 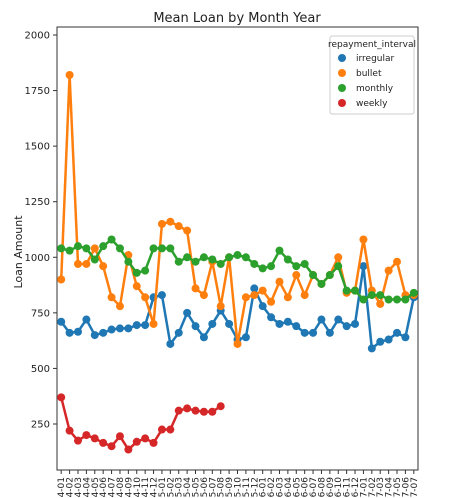 I want to click on x-tick-label: 2015-04, so click(x=188, y=487).